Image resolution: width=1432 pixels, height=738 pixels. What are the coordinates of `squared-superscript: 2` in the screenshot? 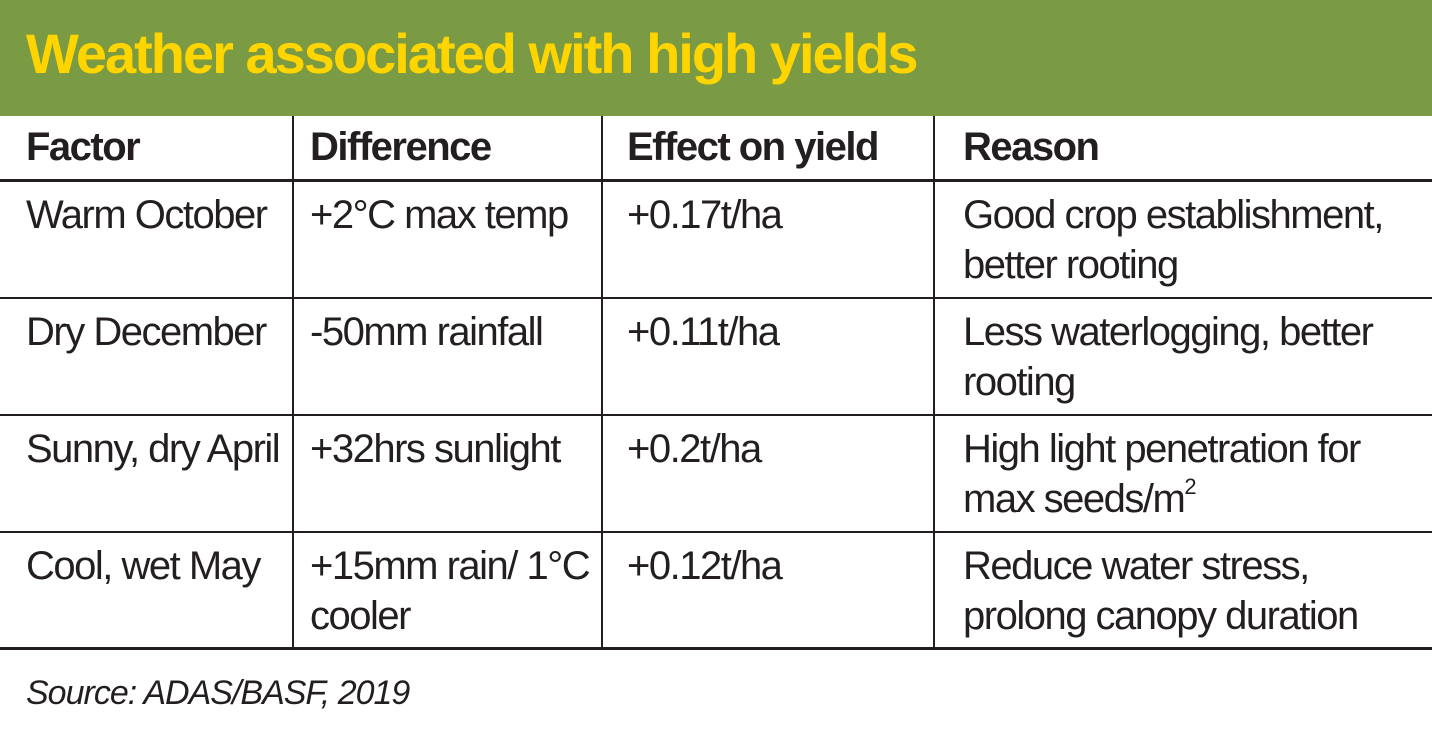 It's located at (1190, 486).